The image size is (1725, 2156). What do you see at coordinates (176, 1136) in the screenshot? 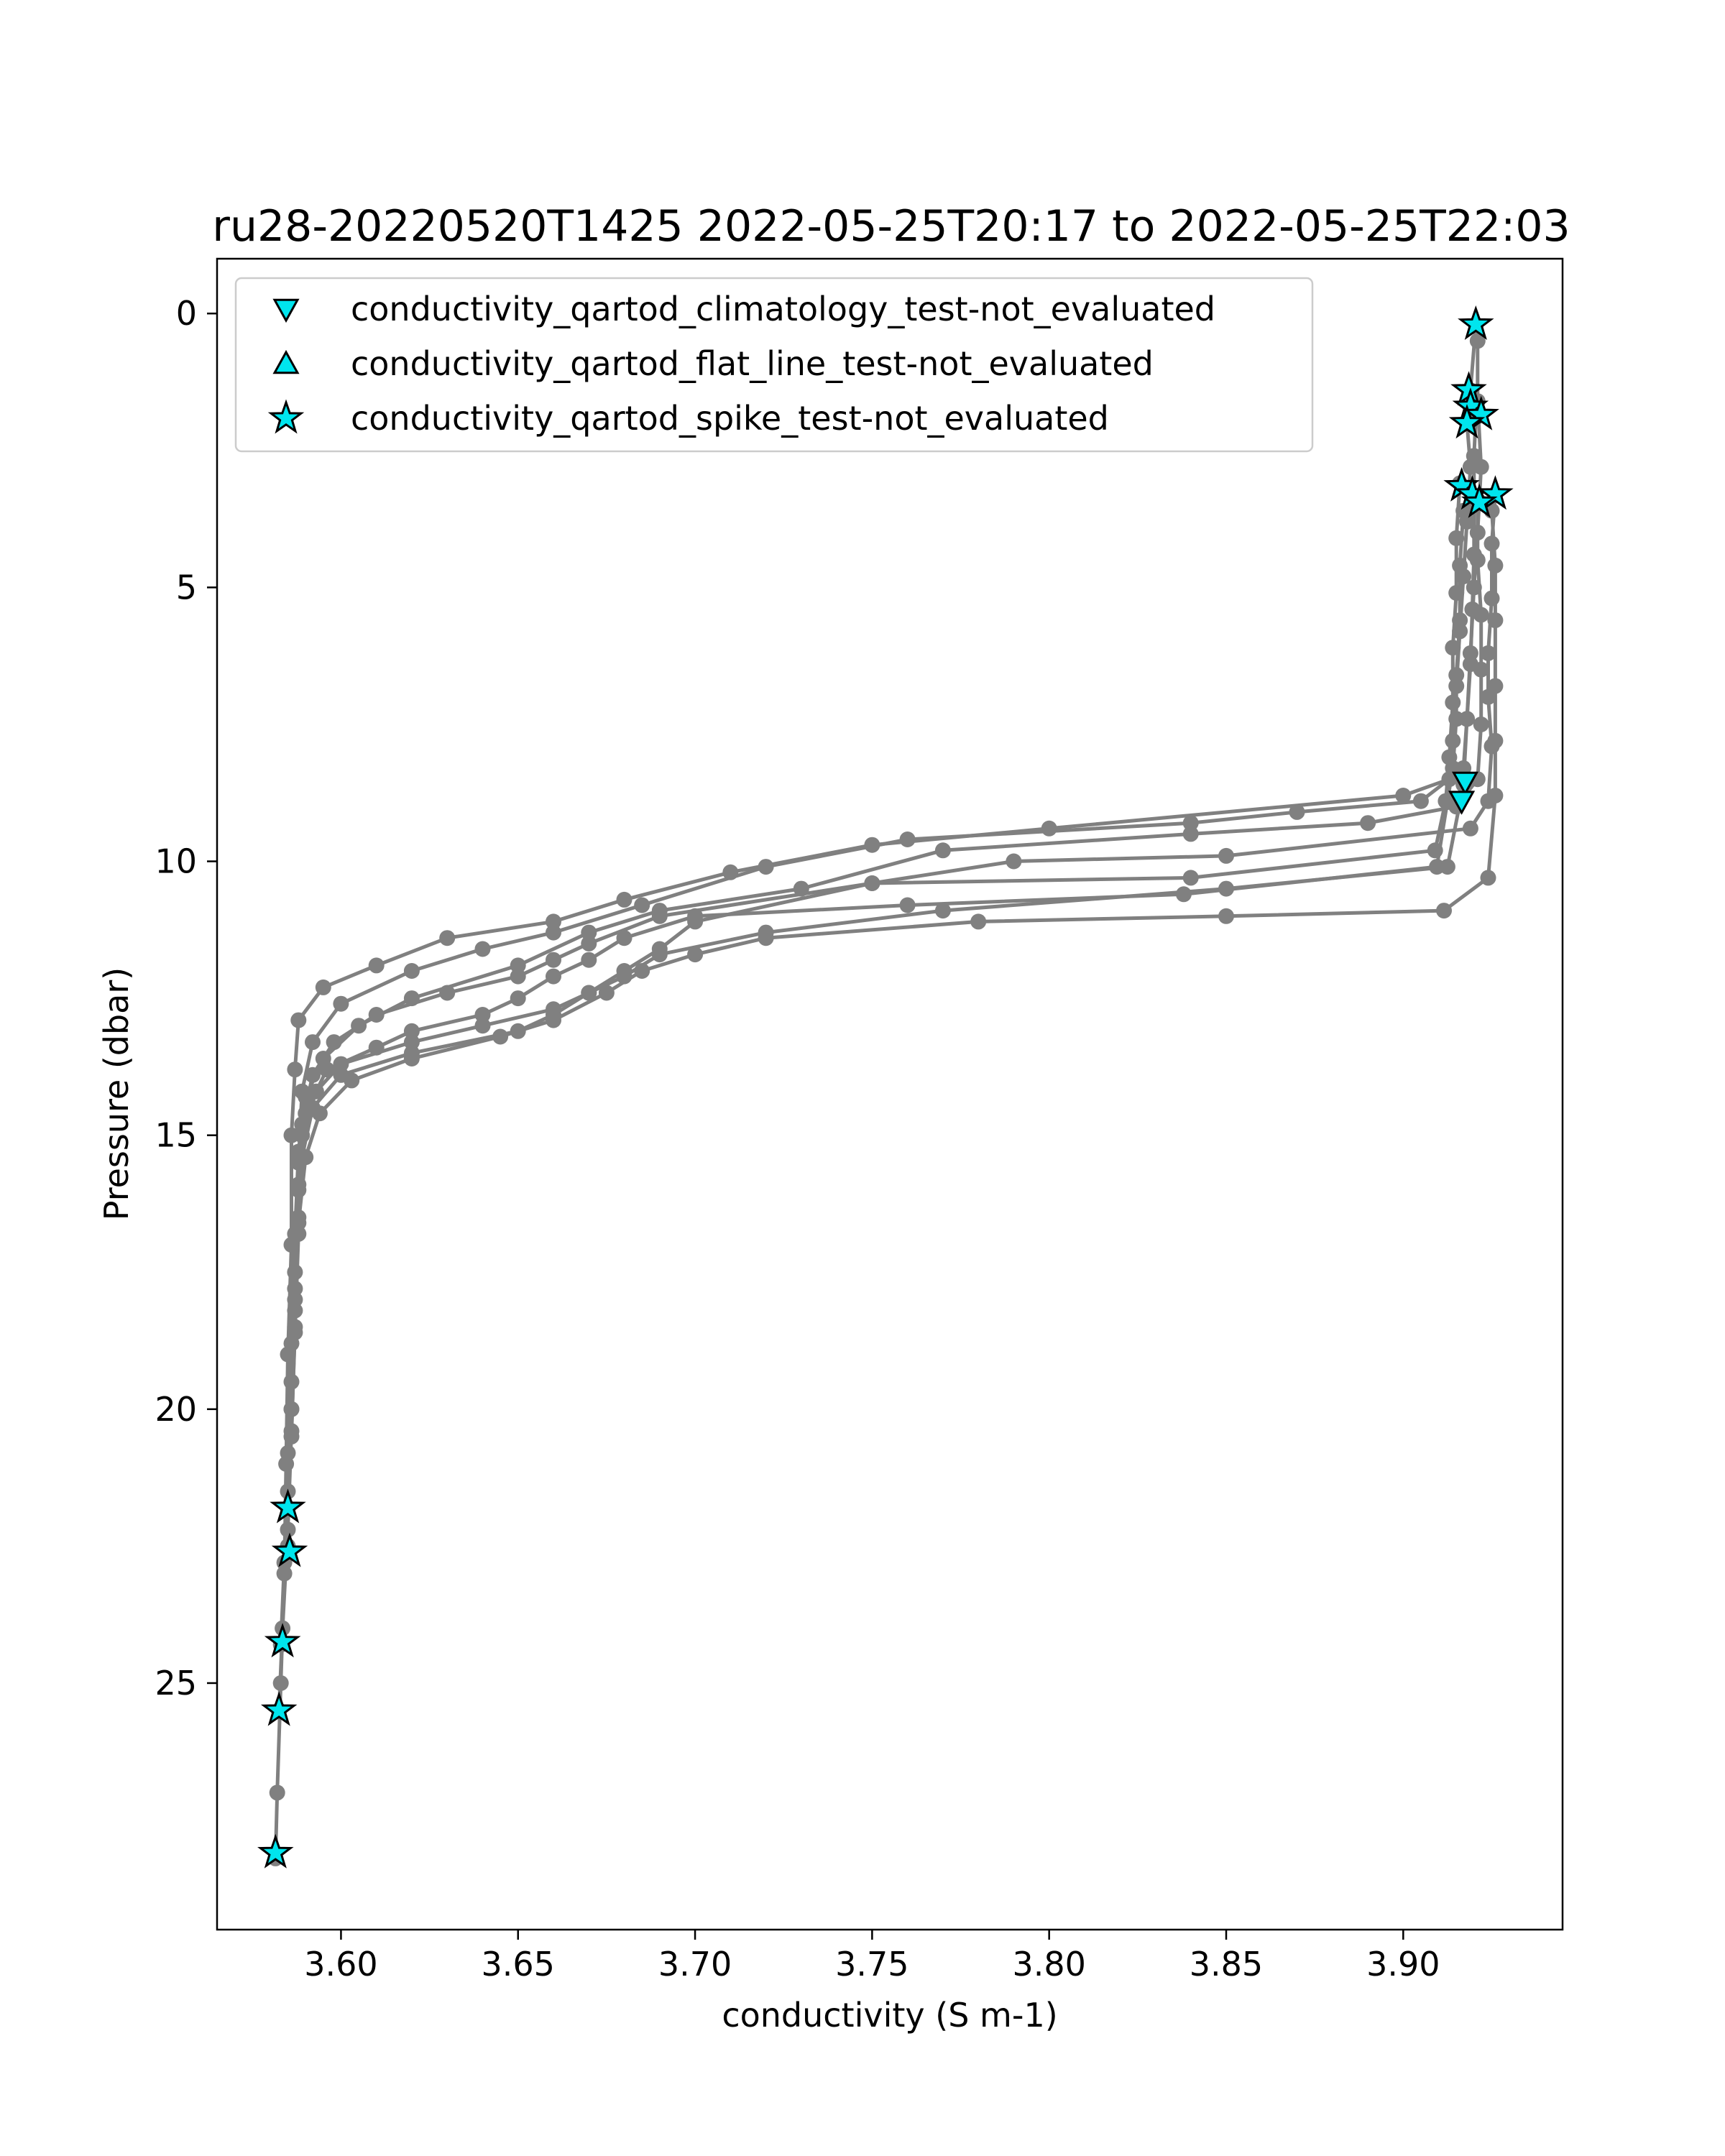
I see `y-tick-label: 15` at bounding box center [176, 1136].